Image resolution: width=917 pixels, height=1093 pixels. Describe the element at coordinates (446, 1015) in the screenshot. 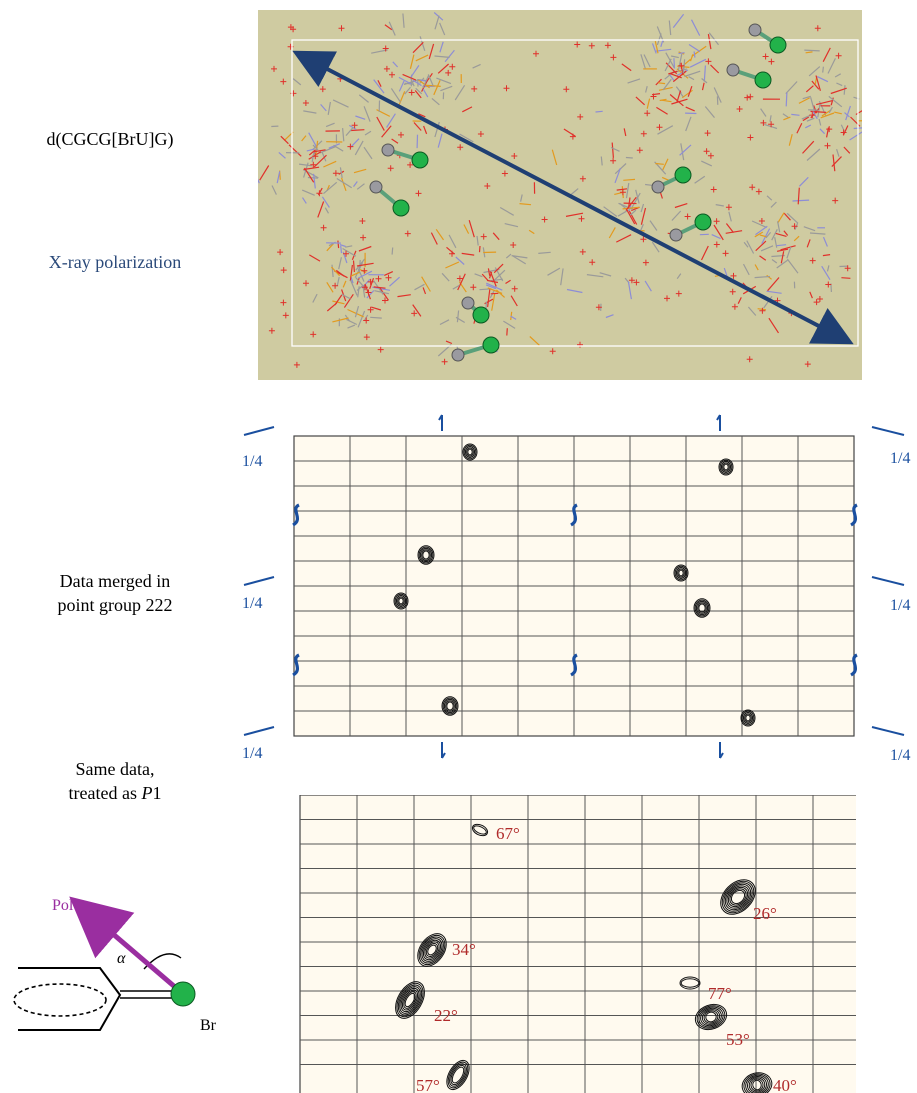

I see `angle-label: 22°` at that location.